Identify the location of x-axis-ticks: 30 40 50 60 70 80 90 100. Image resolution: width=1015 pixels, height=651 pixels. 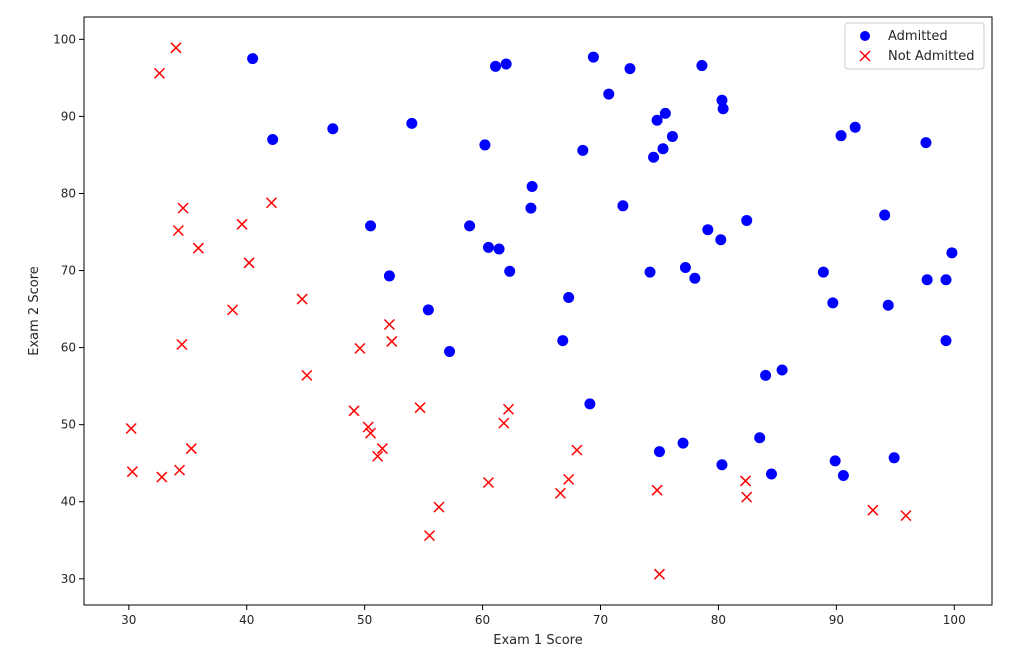
(543, 616).